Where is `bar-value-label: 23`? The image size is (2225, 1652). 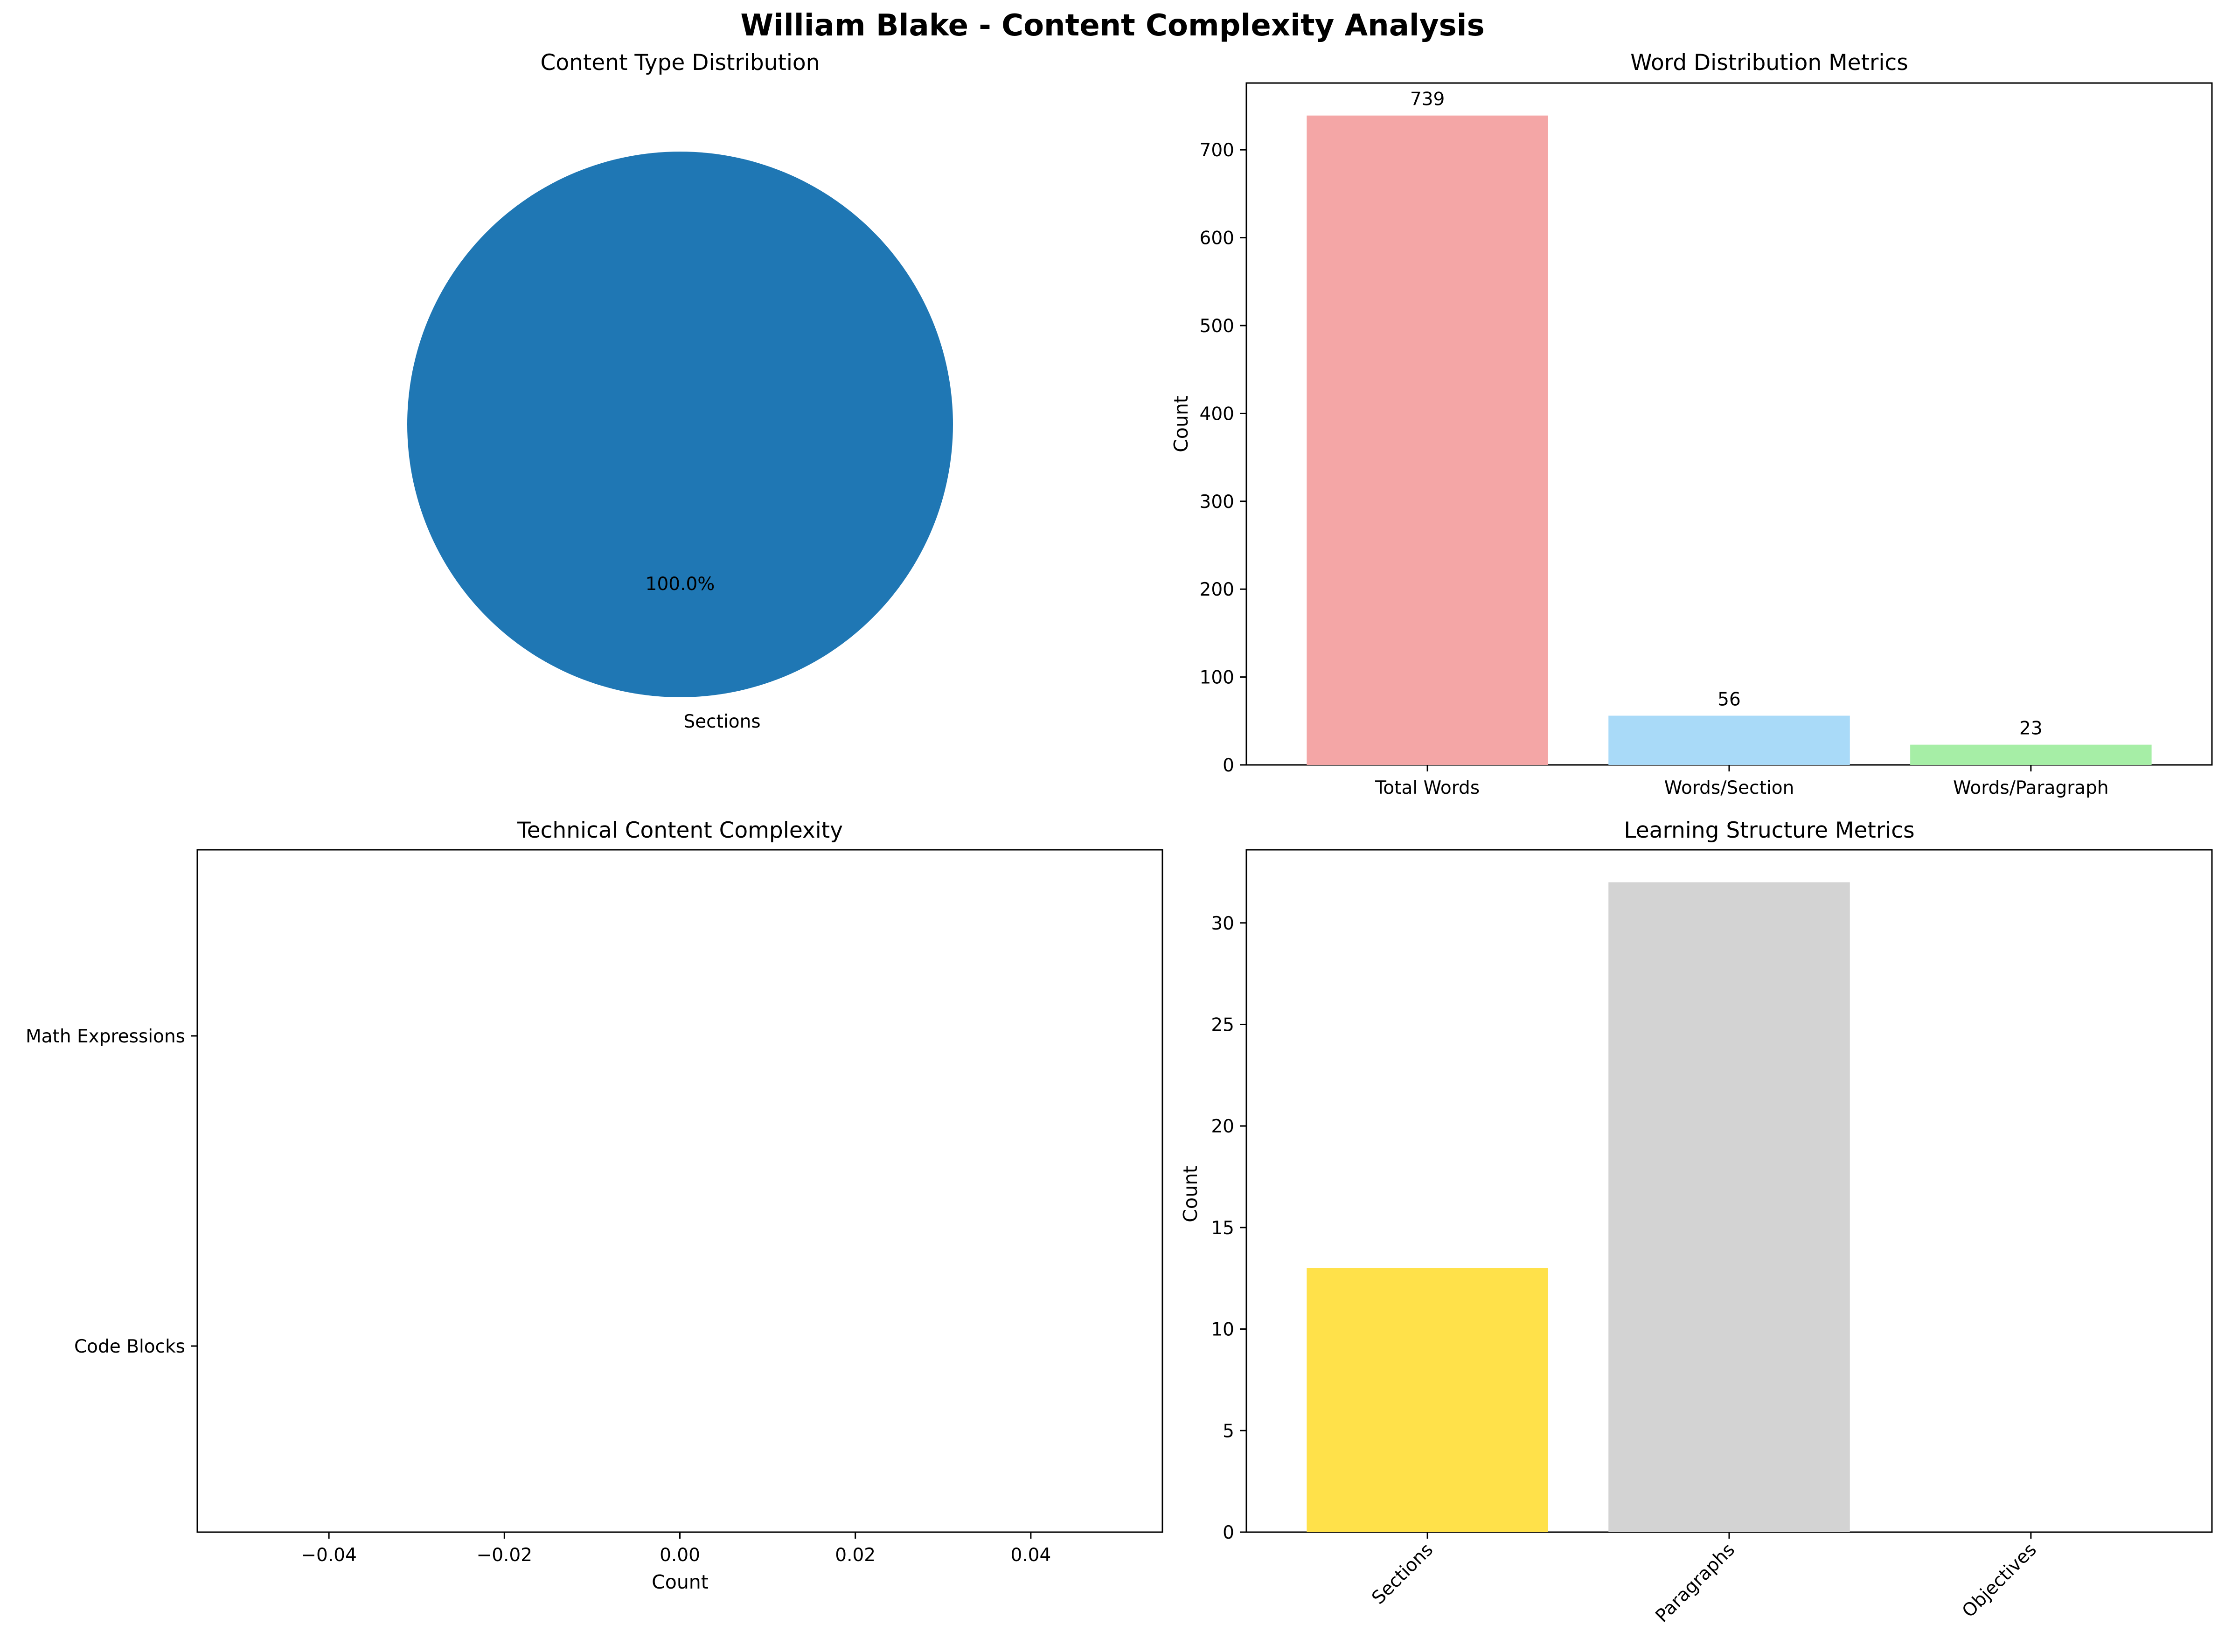
bar-value-label: 23 is located at coordinates (2031, 729).